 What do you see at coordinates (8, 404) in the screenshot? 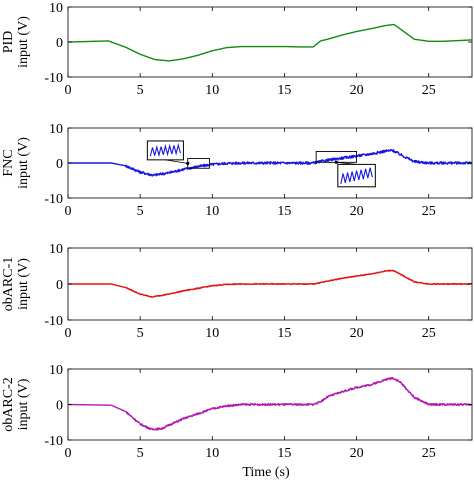
I see `y-axis-label: obARC-2` at bounding box center [8, 404].